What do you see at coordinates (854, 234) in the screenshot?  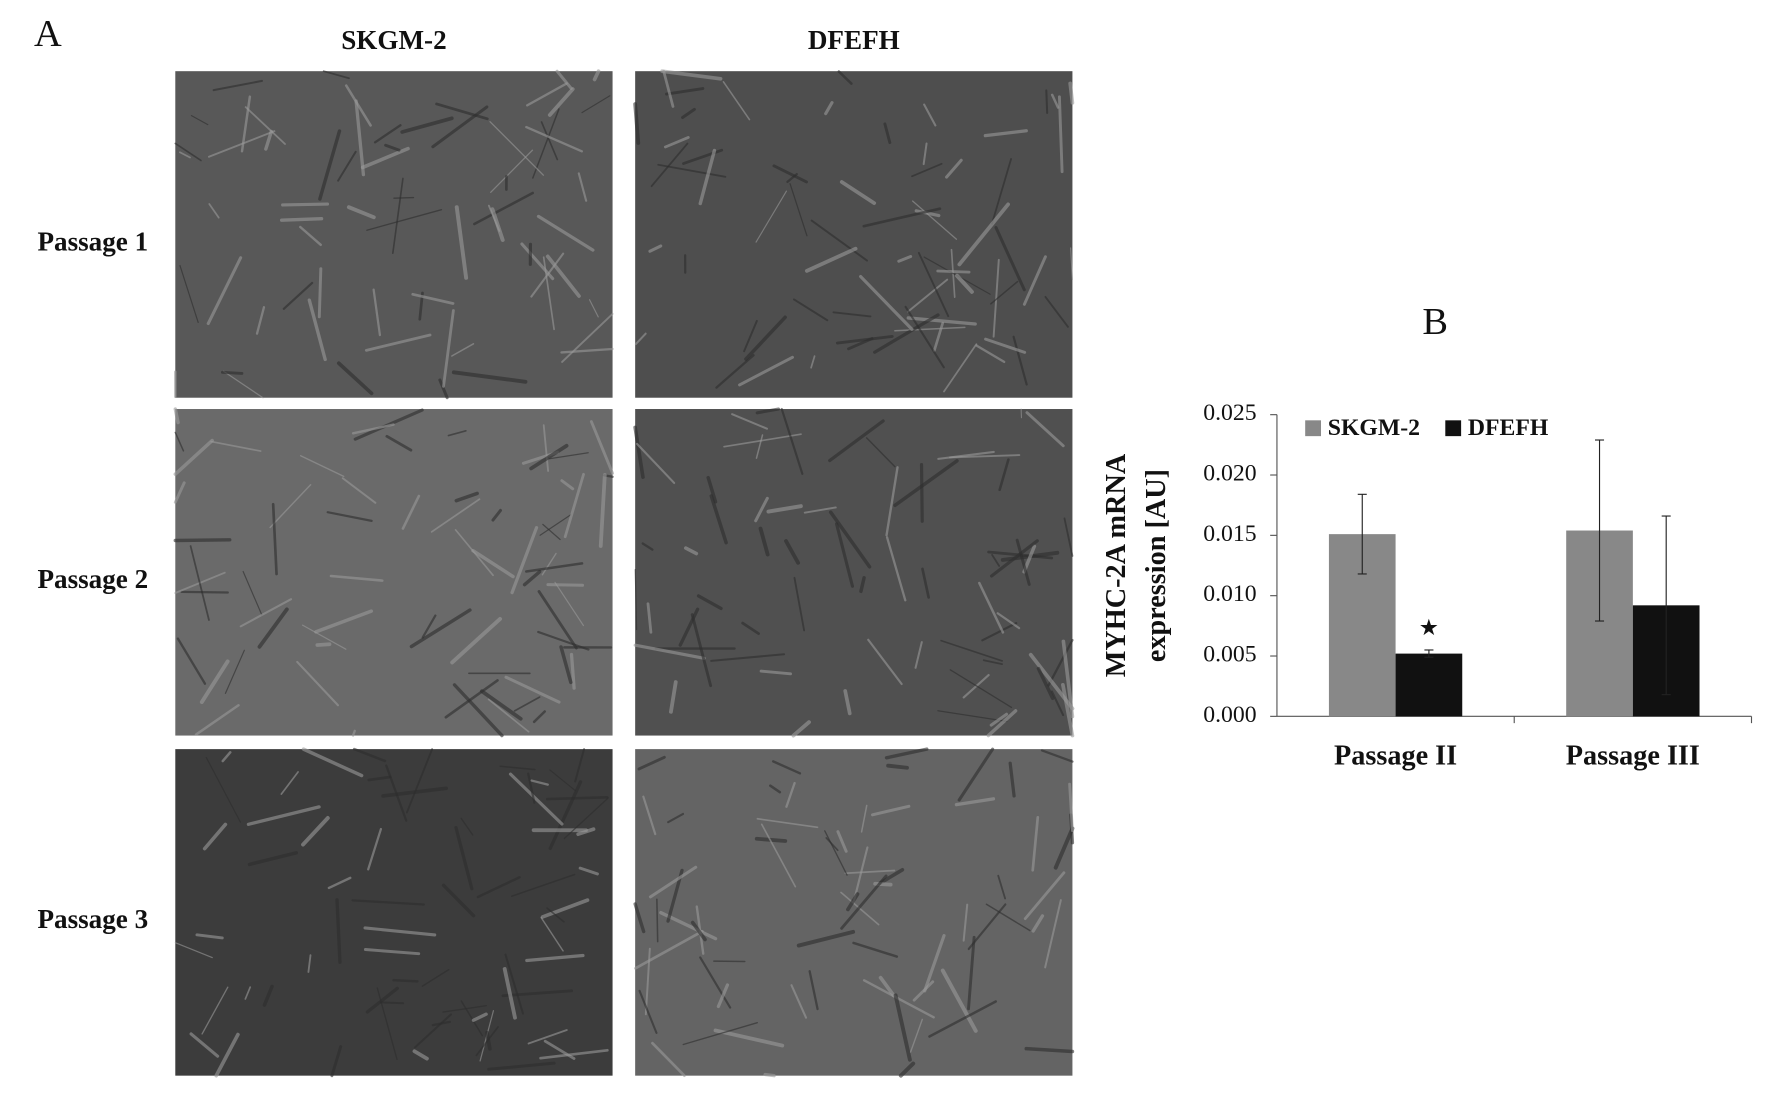 I see `micrograph-background` at bounding box center [854, 234].